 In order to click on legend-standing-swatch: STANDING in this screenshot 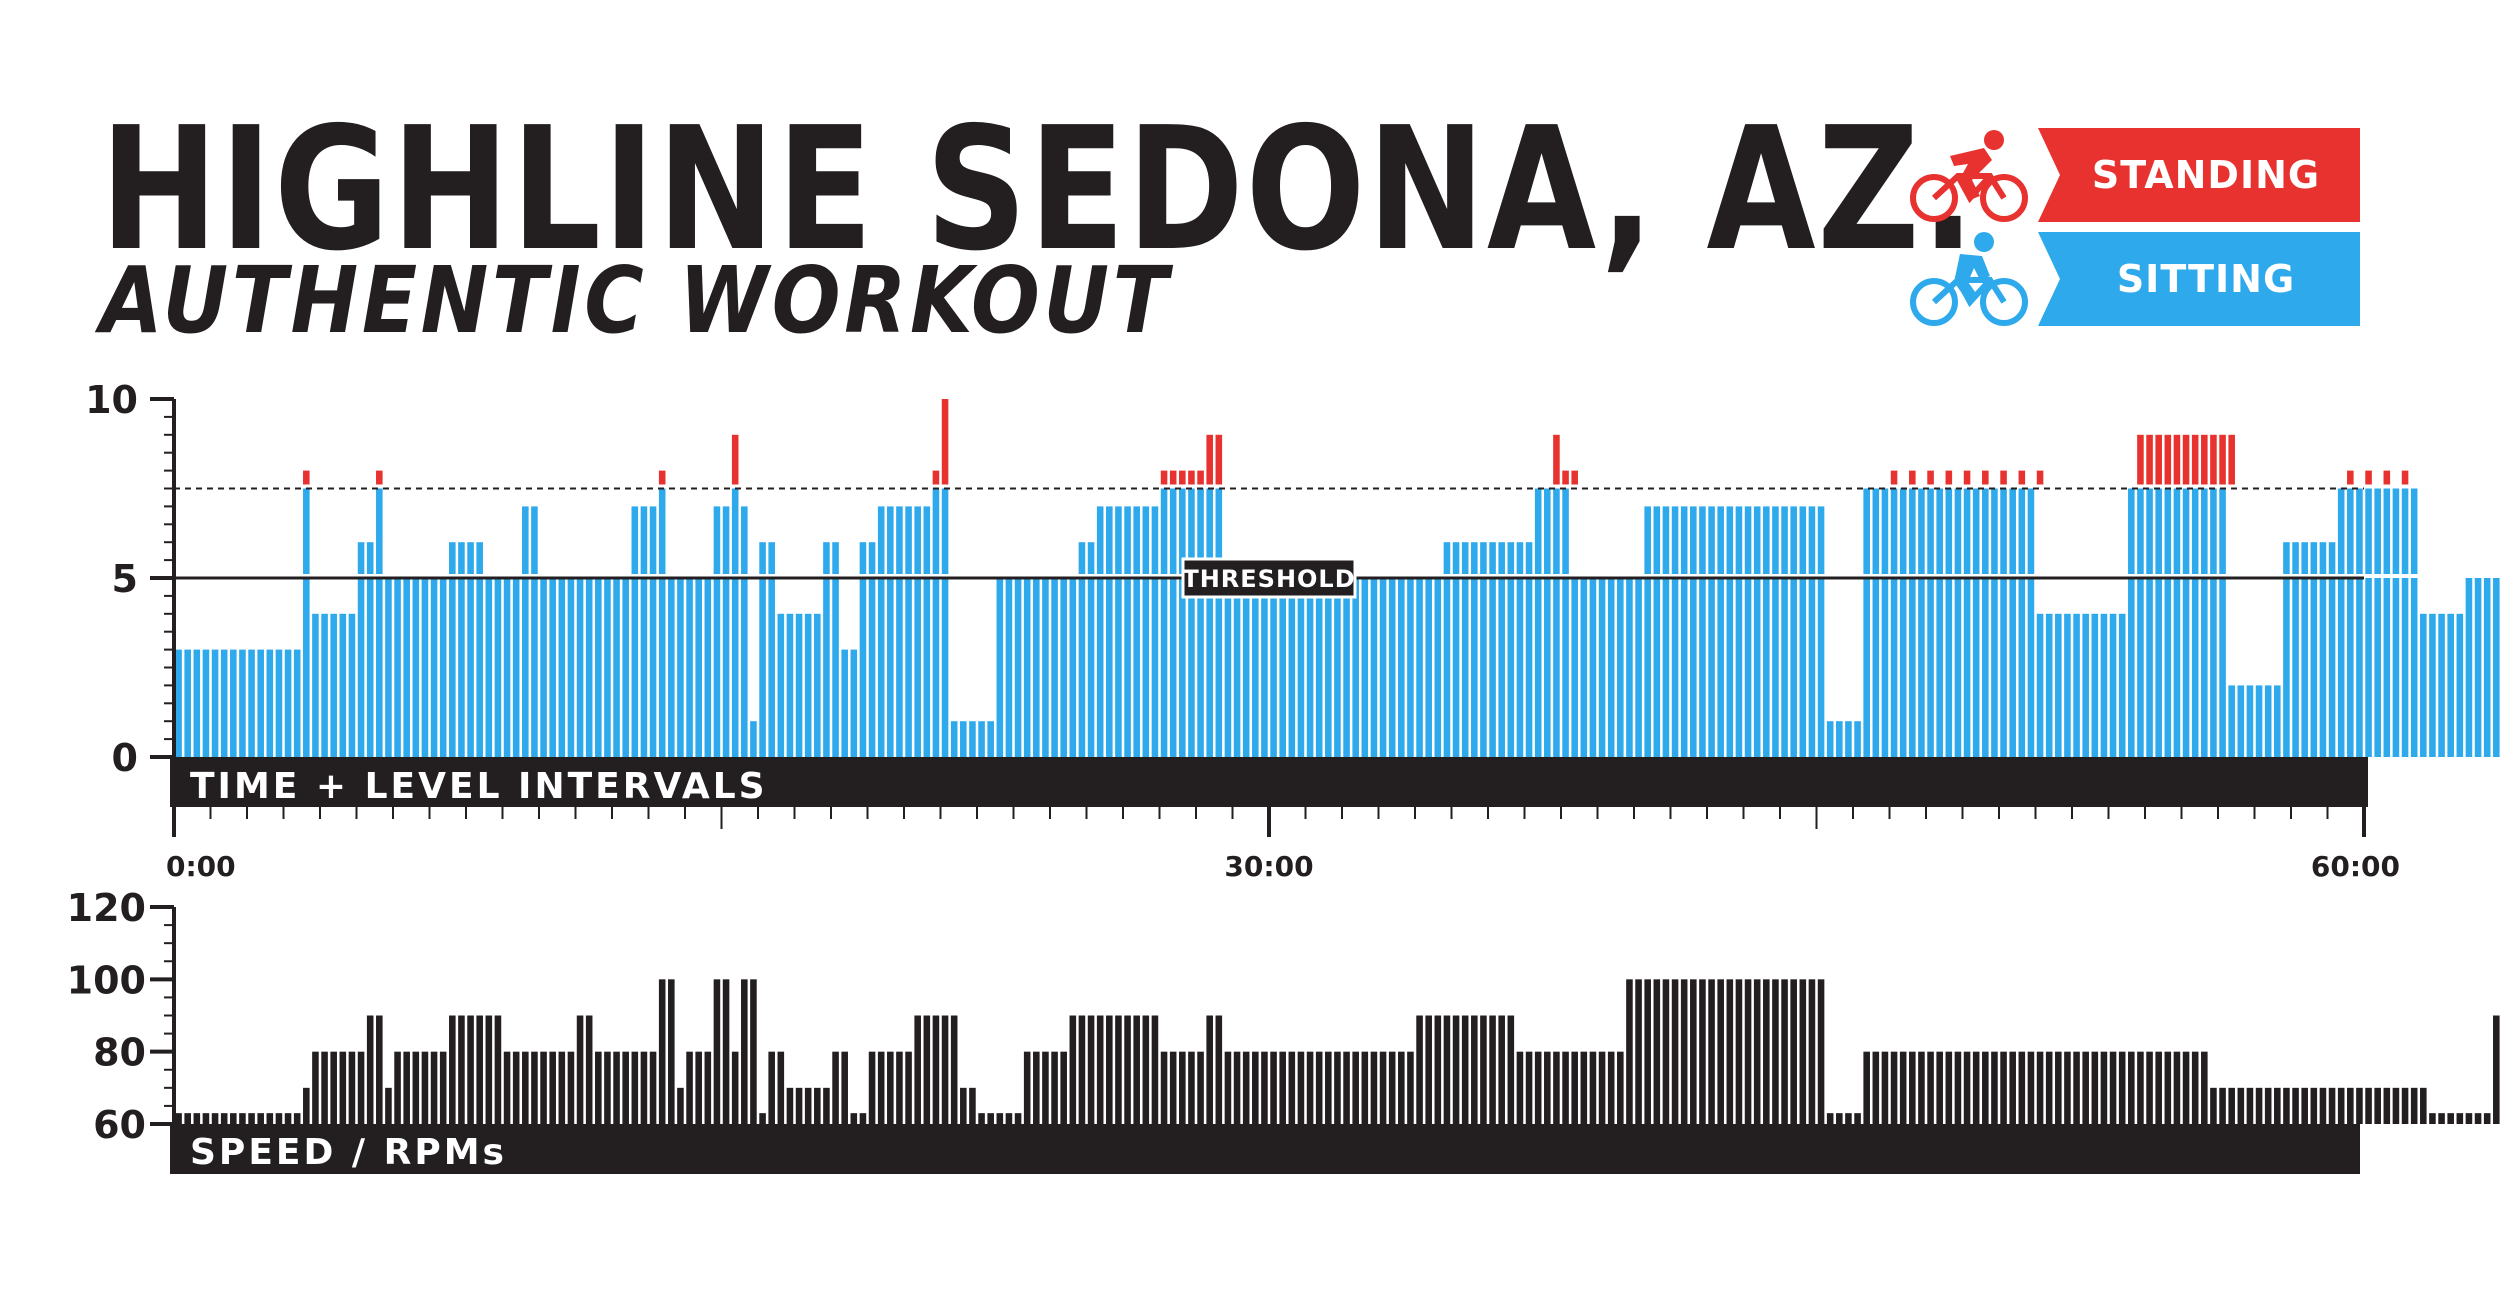, I will do `click(2199, 175)`.